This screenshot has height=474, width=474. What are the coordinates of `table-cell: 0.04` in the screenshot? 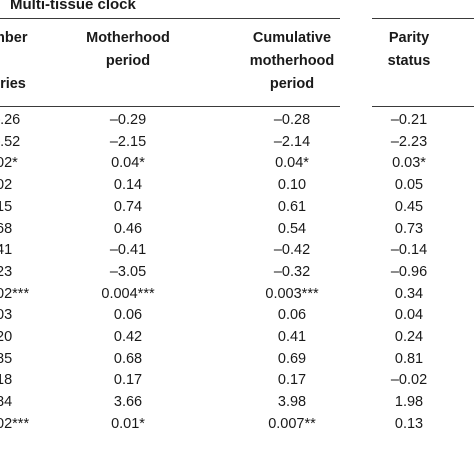 It's located at (409, 315).